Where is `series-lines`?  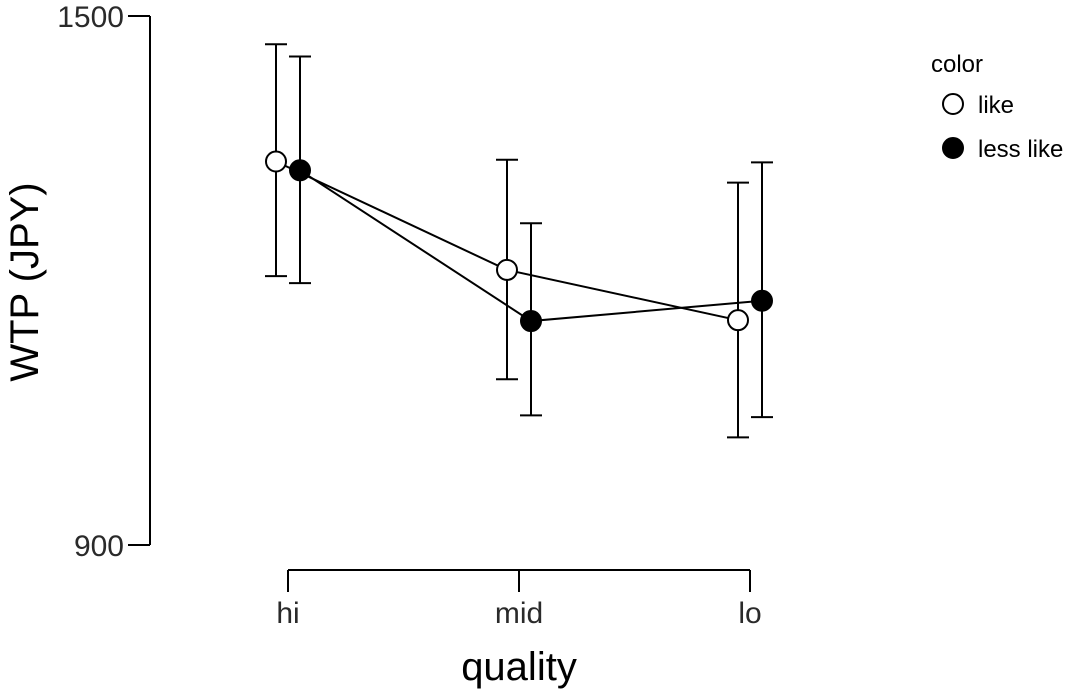 series-lines is located at coordinates (519, 241).